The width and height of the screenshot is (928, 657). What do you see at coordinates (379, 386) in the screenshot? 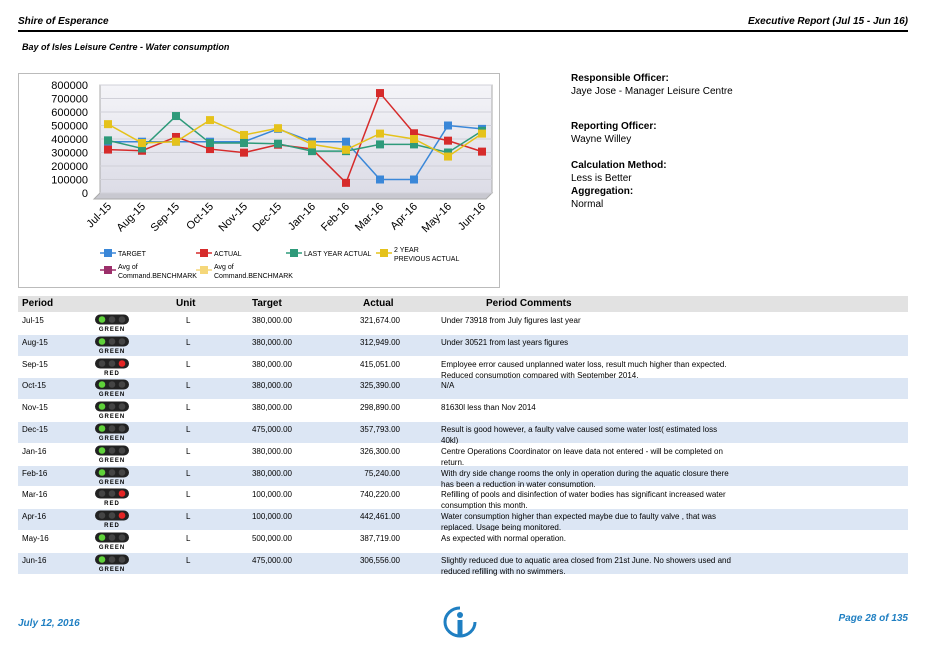
I see `actual: 325,390.00` at bounding box center [379, 386].